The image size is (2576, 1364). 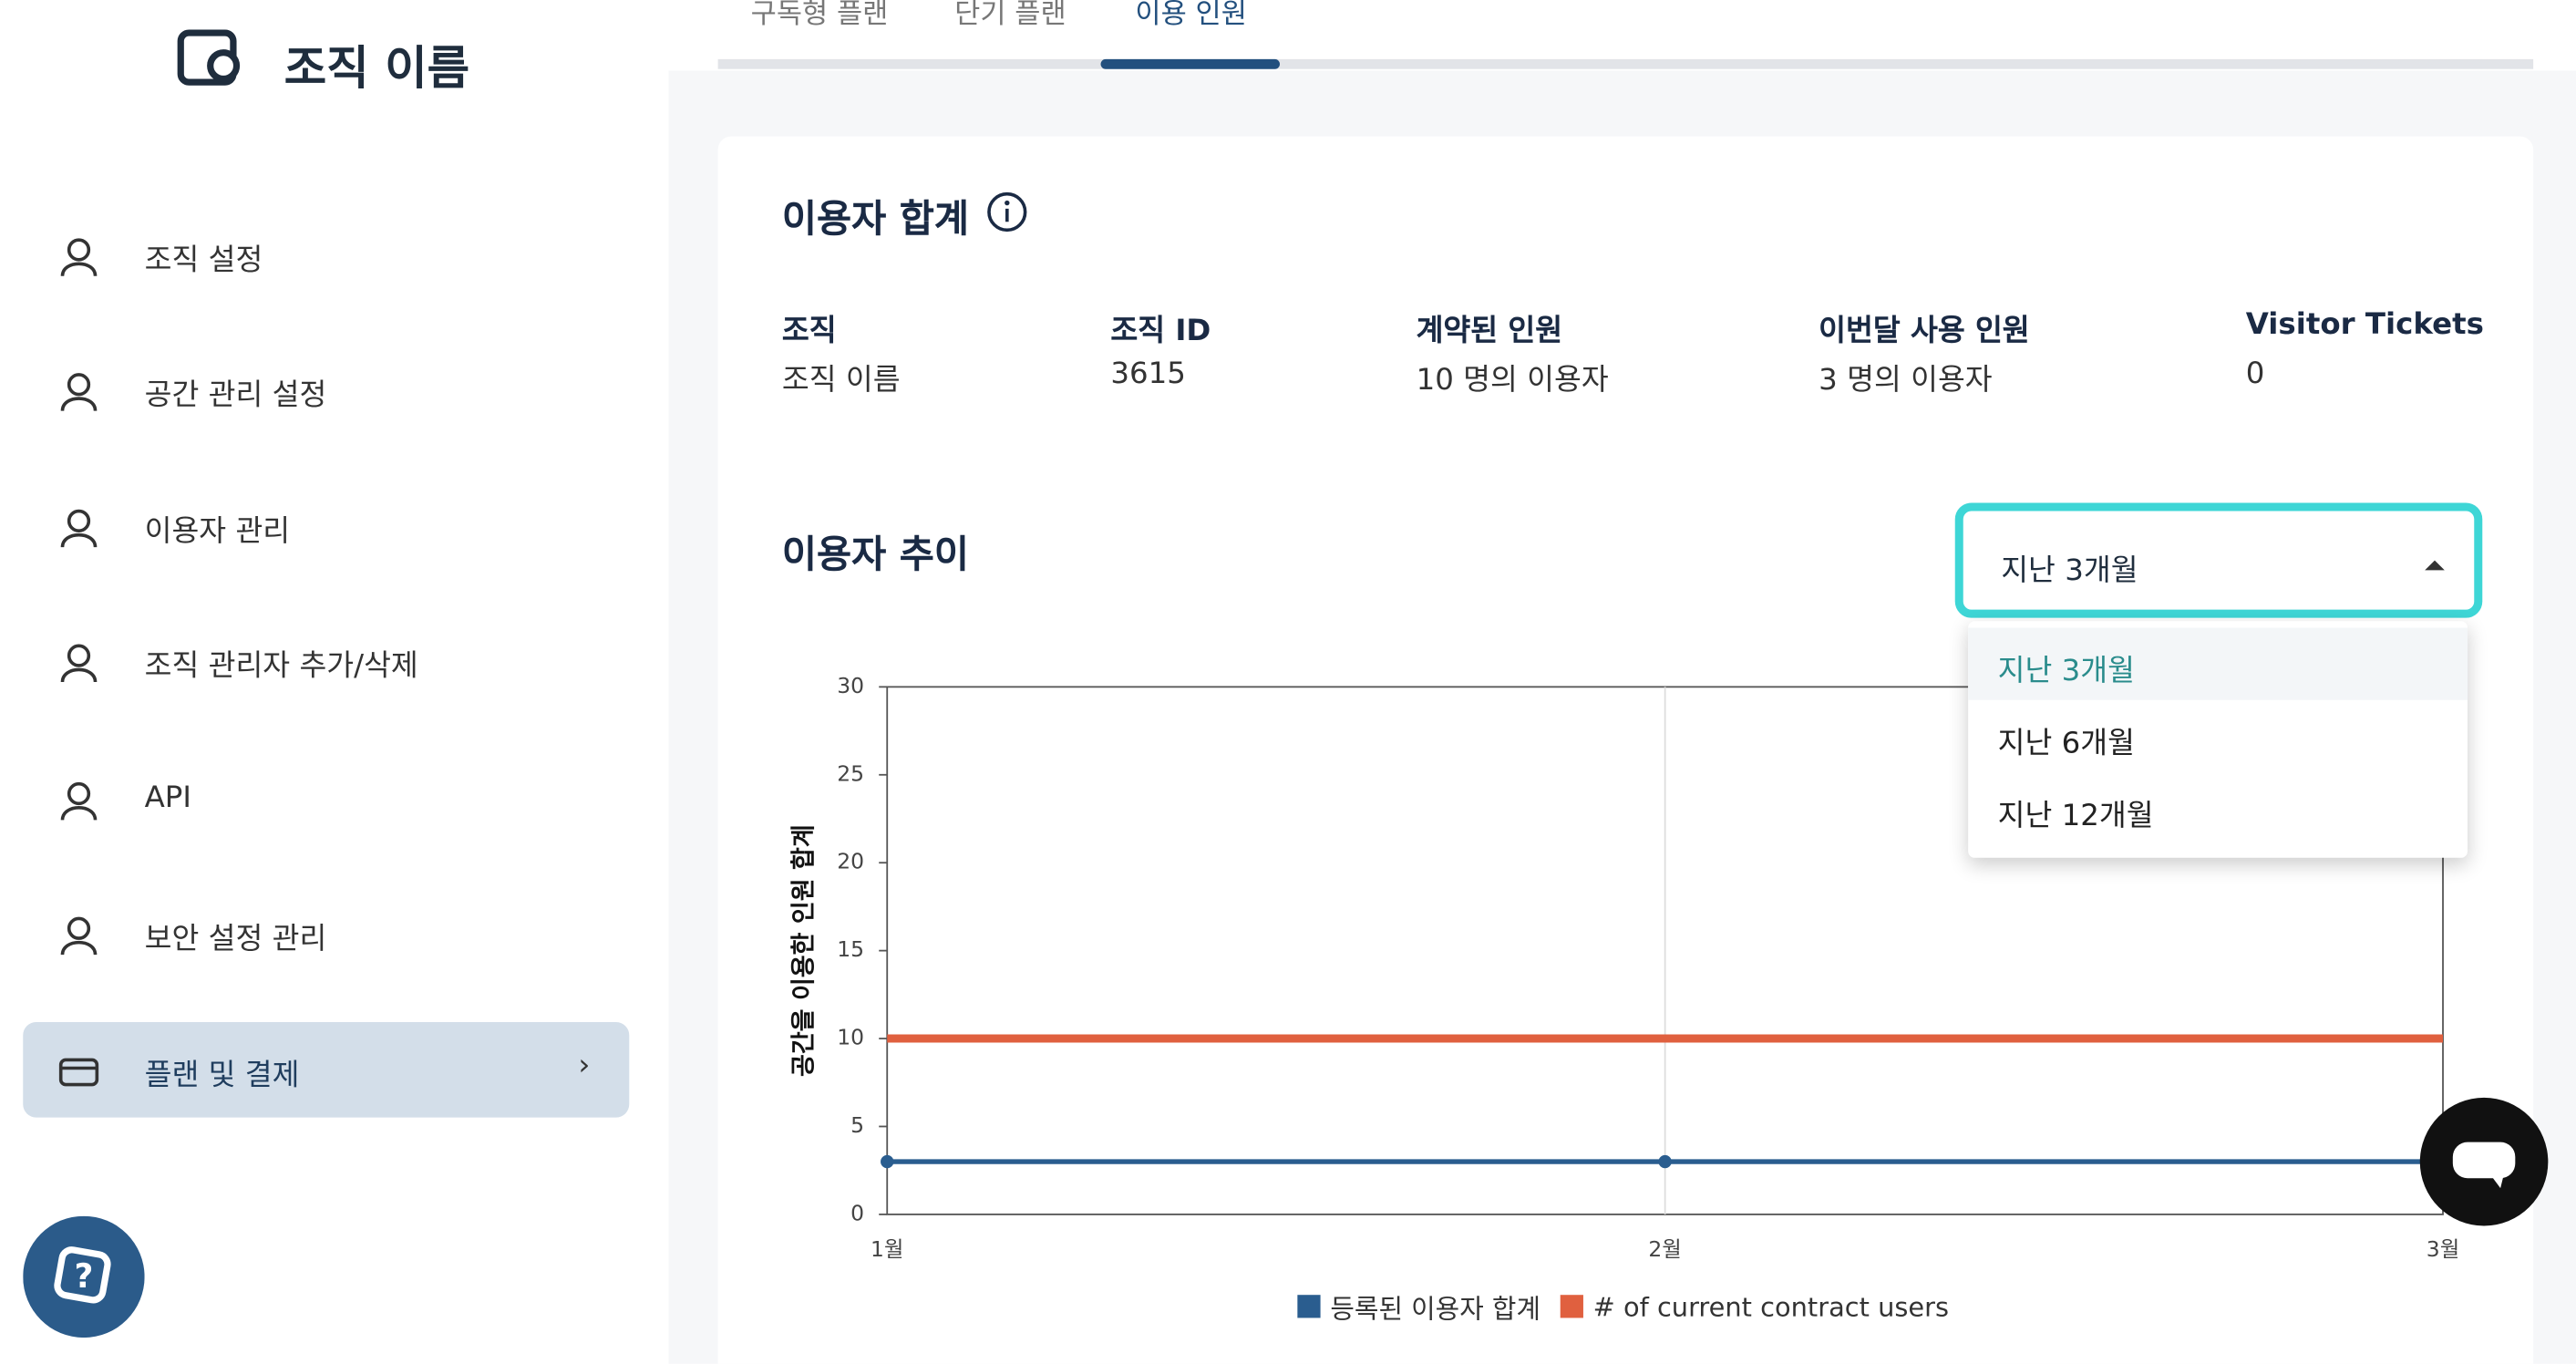 I want to click on x-tick-label: 2월, so click(x=1664, y=1249).